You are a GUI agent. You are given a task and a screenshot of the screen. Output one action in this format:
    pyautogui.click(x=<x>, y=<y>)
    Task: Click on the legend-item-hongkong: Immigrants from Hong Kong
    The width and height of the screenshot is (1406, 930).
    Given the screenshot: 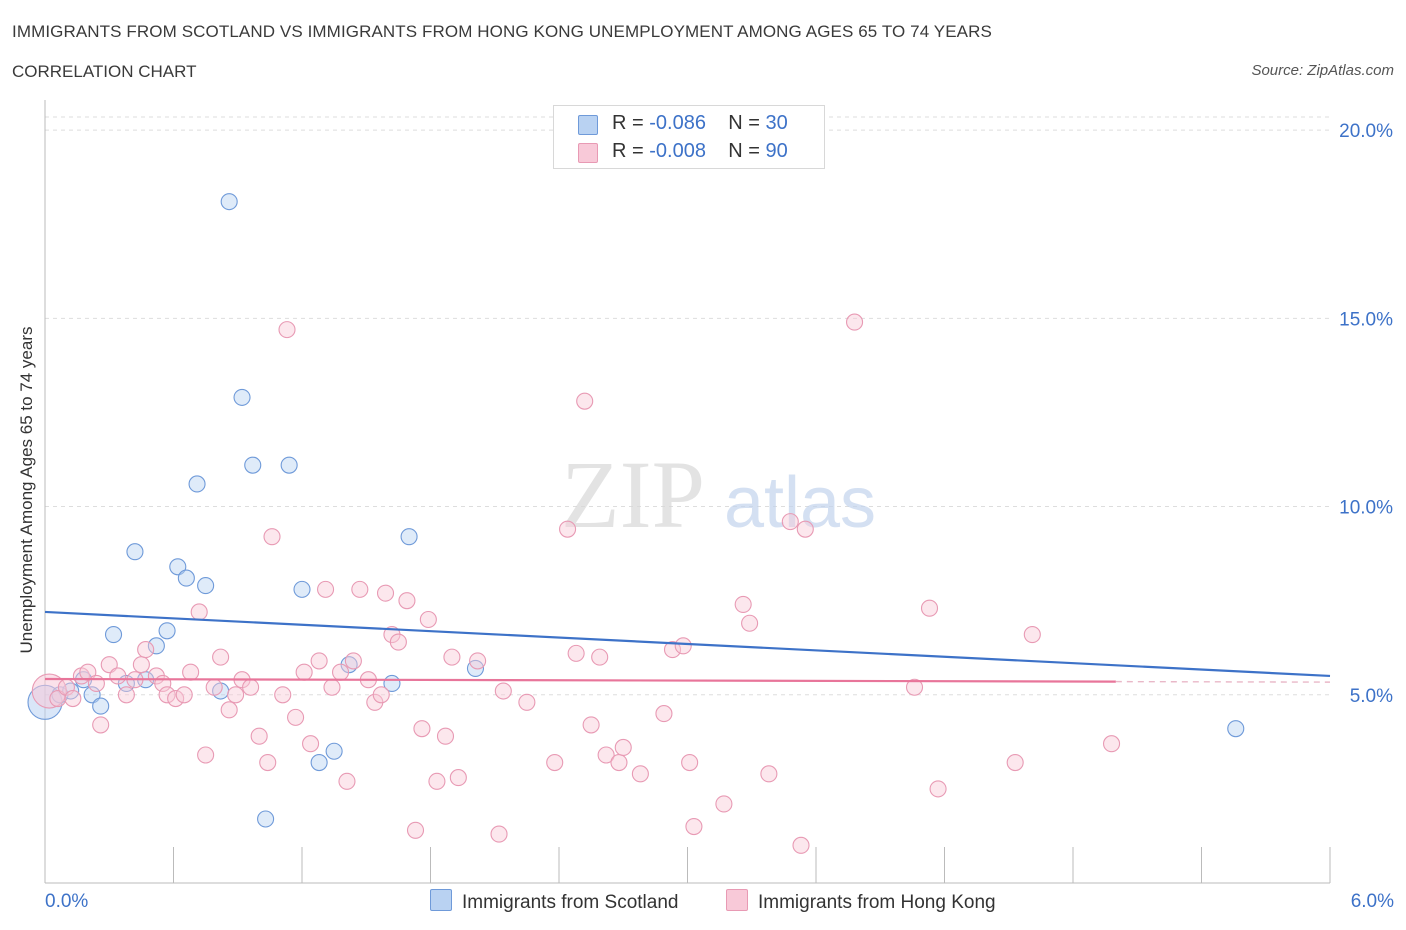 What is the action you would take?
    pyautogui.click(x=861, y=901)
    